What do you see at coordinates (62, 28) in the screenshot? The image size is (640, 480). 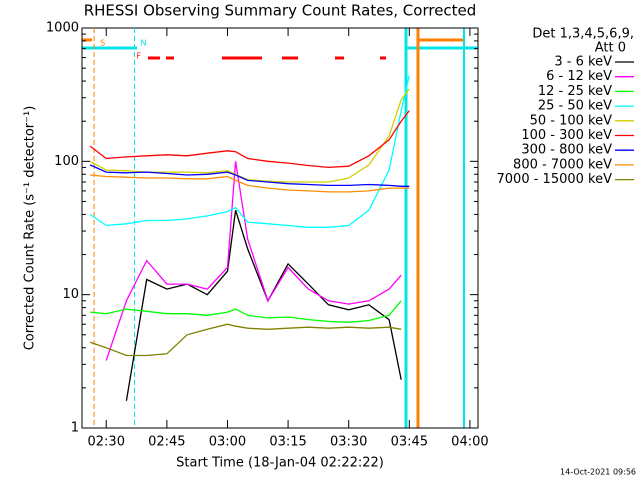 I see `y-tick-label: 1000` at bounding box center [62, 28].